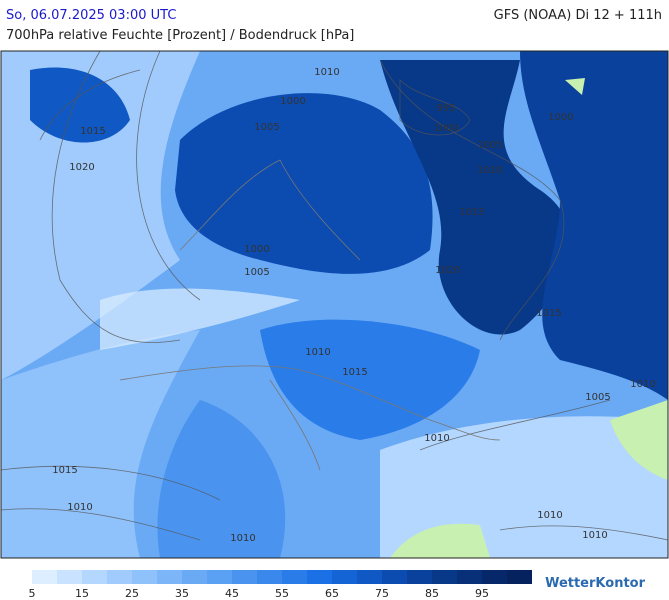  What do you see at coordinates (232, 593) in the screenshot?
I see `legend-label: 45` at bounding box center [232, 593].